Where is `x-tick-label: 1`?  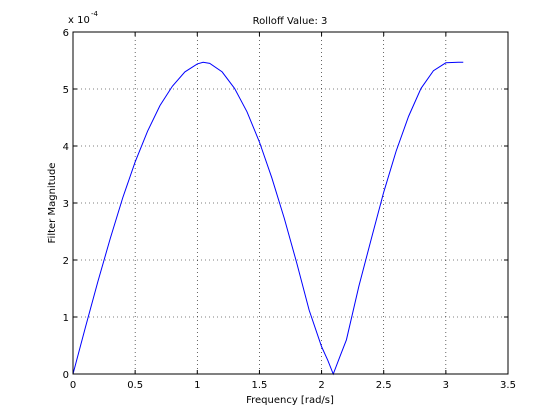 x-tick-label: 1 is located at coordinates (197, 385).